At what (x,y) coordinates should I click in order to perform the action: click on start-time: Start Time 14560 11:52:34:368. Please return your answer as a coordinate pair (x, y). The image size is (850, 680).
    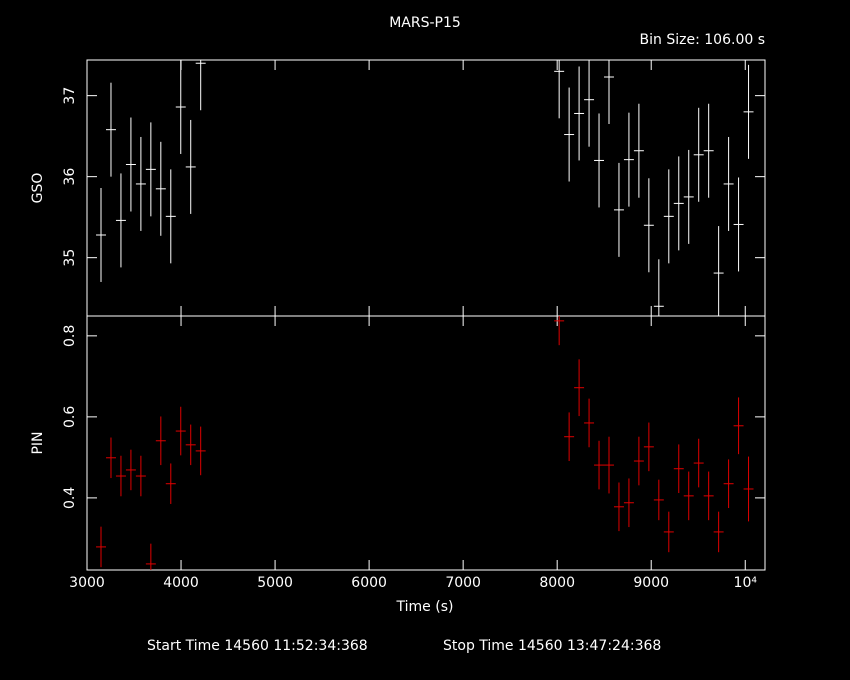
    Looking at the image, I should click on (257, 646).